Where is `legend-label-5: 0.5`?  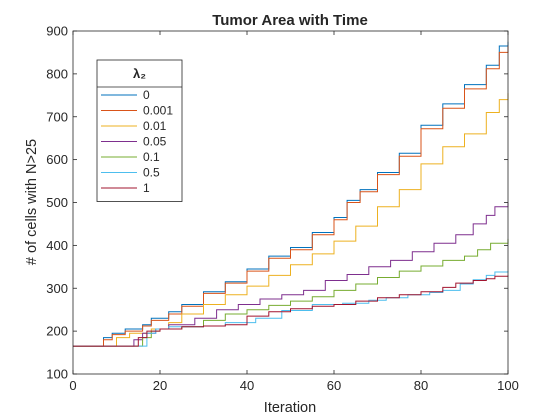
legend-label-5: 0.5 is located at coordinates (151, 173).